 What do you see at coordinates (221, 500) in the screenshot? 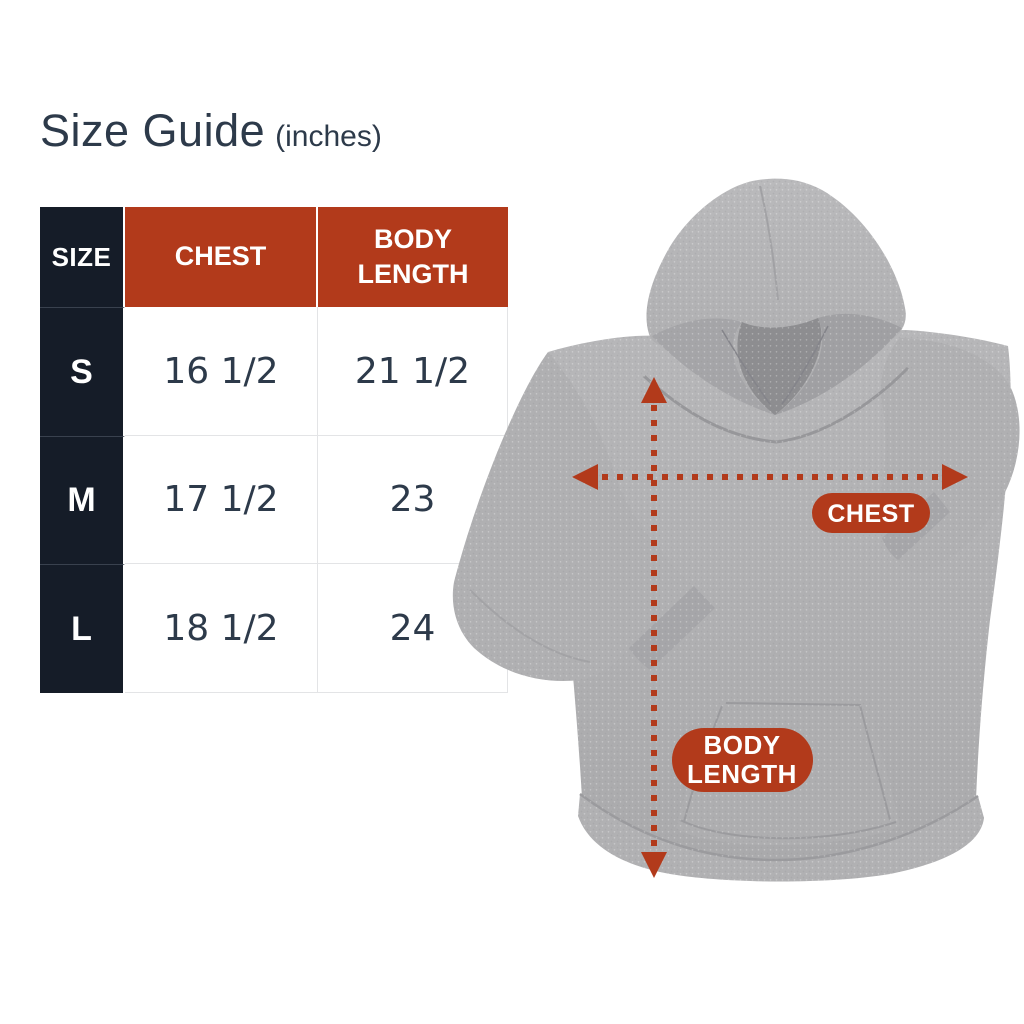
I see `chest-cell-m: 17 1/2` at bounding box center [221, 500].